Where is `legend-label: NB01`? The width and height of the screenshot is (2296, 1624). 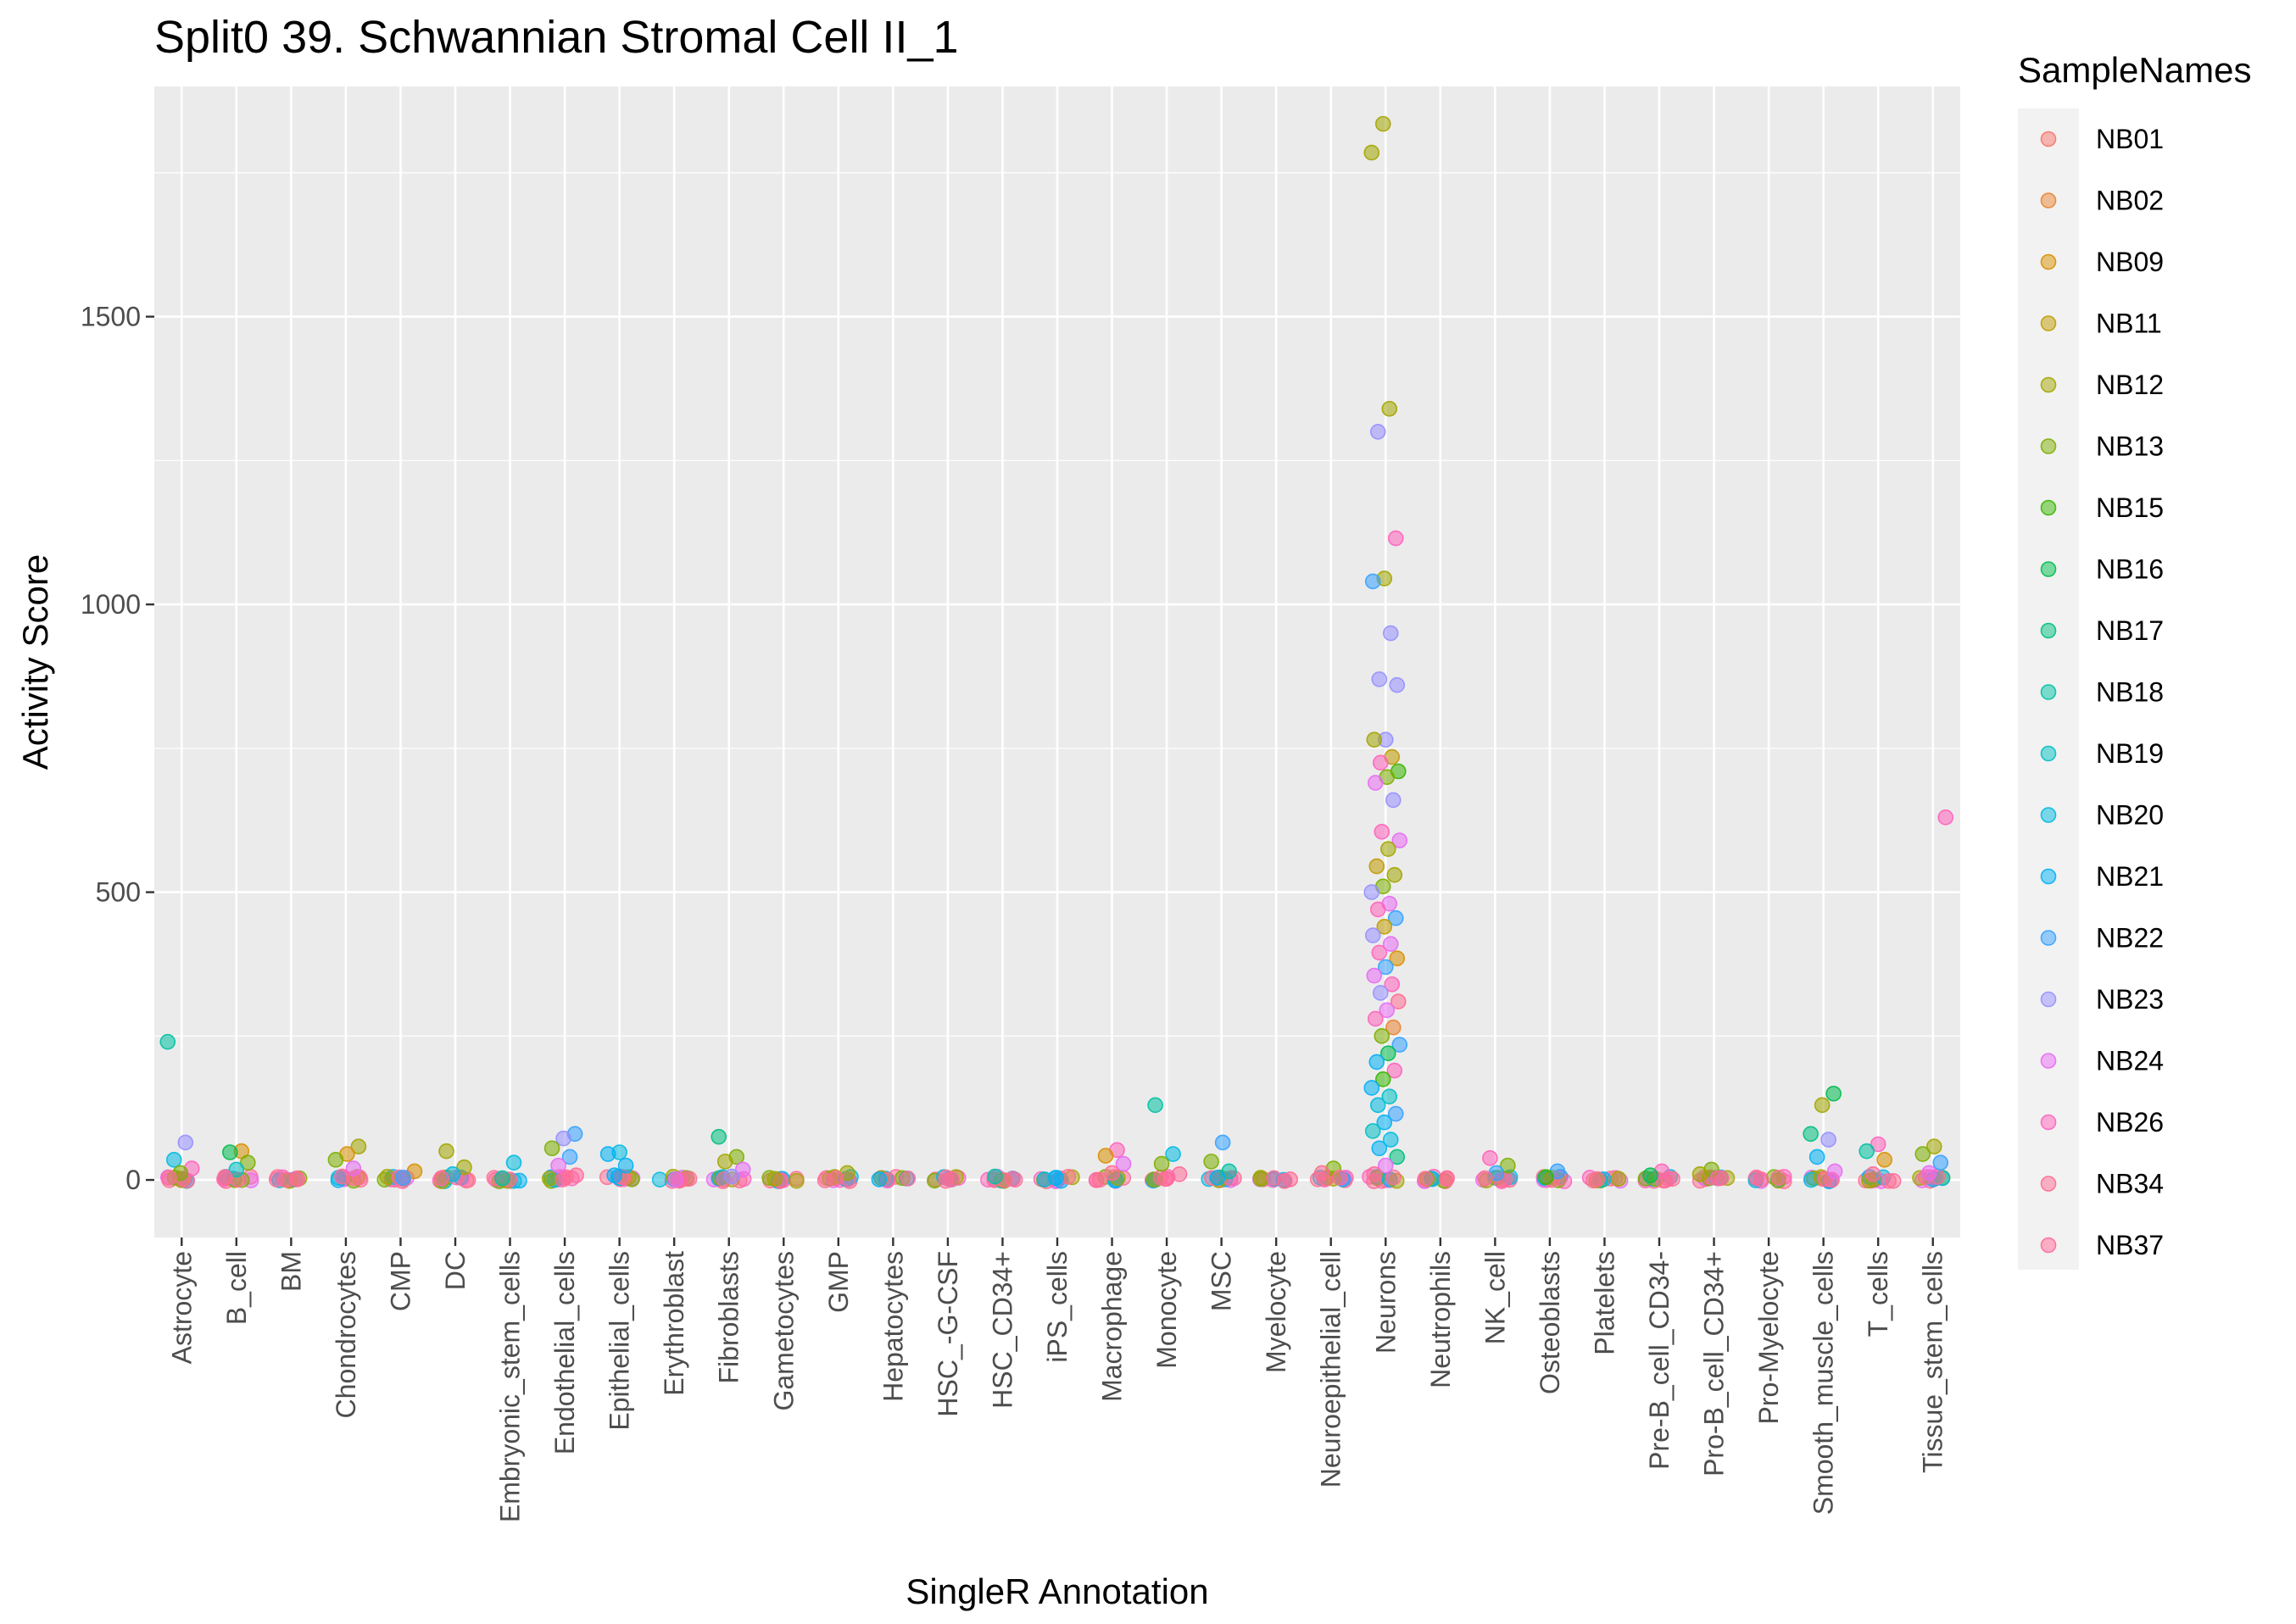 legend-label: NB01 is located at coordinates (2130, 139).